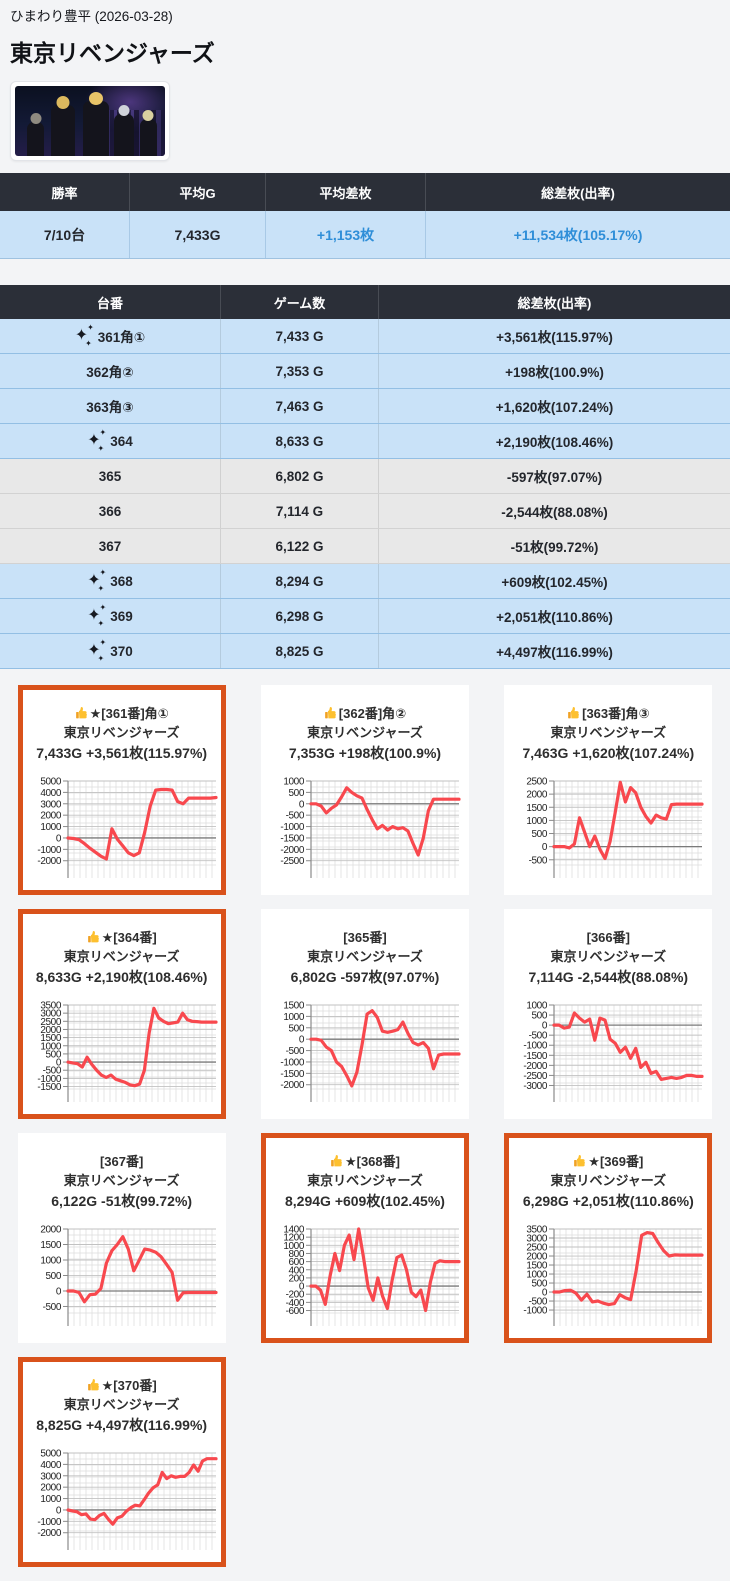 This screenshot has height=1581, width=730. What do you see at coordinates (299, 616) in the screenshot?
I see `games-cell: 6,298 G` at bounding box center [299, 616].